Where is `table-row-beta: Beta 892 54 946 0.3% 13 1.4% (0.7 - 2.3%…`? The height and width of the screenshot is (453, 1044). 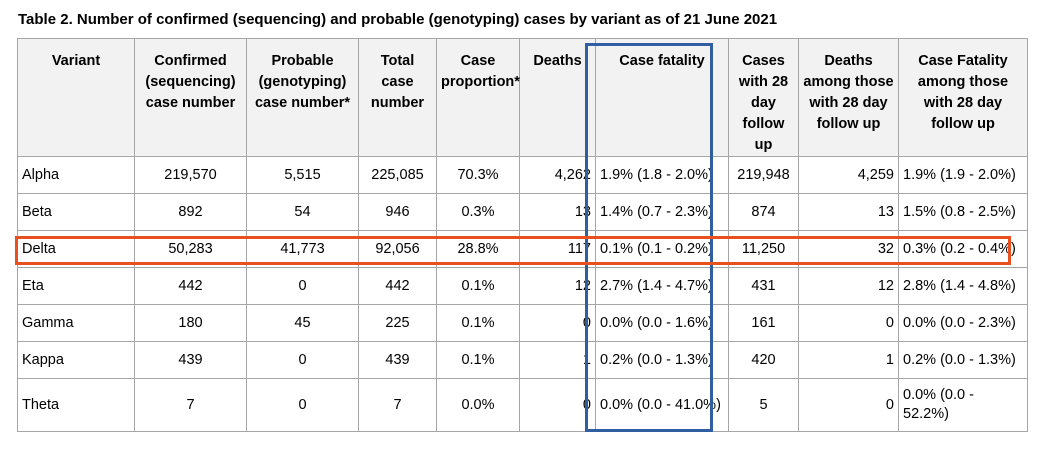 table-row-beta: Beta 892 54 946 0.3% 13 1.4% (0.7 - 2.3%… is located at coordinates (522, 212).